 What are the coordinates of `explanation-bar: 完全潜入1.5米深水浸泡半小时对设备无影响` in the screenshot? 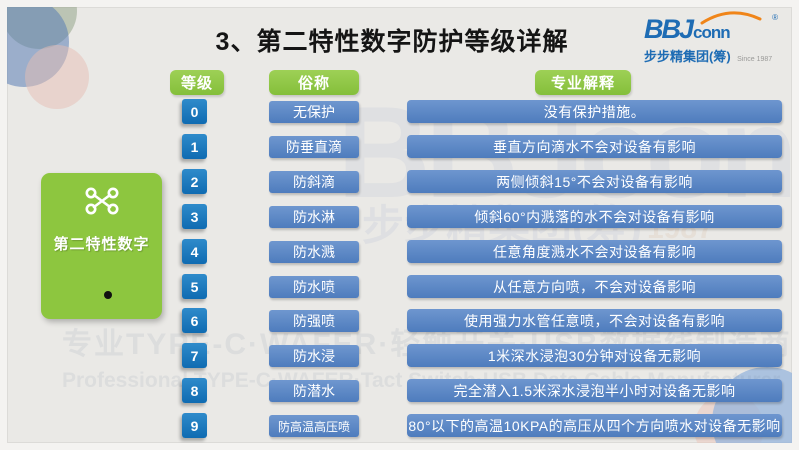 It's located at (594, 390).